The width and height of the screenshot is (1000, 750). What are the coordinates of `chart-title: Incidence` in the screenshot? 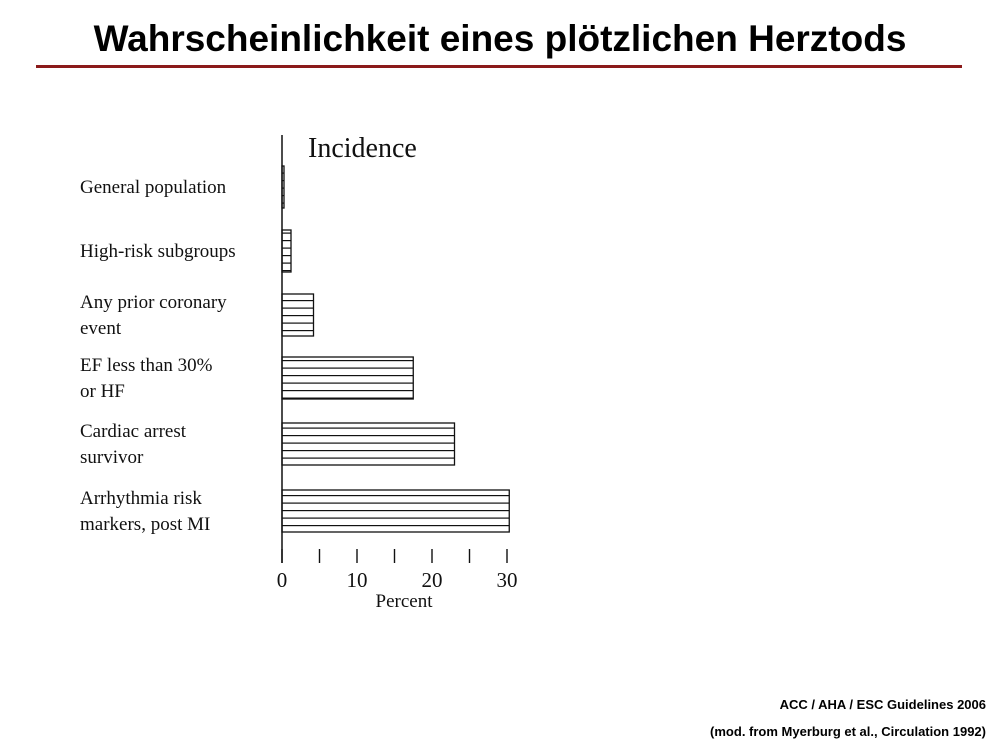 It's located at (362, 148).